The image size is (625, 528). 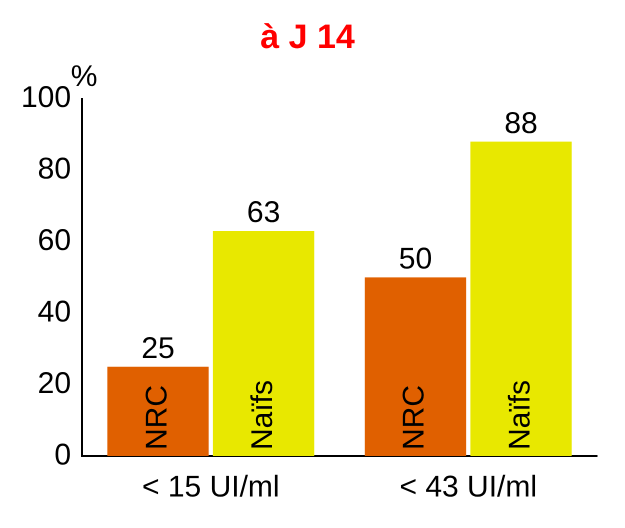 What do you see at coordinates (55, 383) in the screenshot?
I see `y-tick-label: 20` at bounding box center [55, 383].